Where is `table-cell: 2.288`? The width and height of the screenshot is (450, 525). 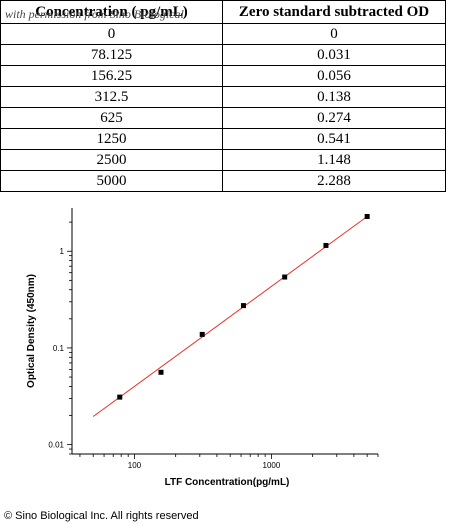 table-cell: 2.288 is located at coordinates (334, 181).